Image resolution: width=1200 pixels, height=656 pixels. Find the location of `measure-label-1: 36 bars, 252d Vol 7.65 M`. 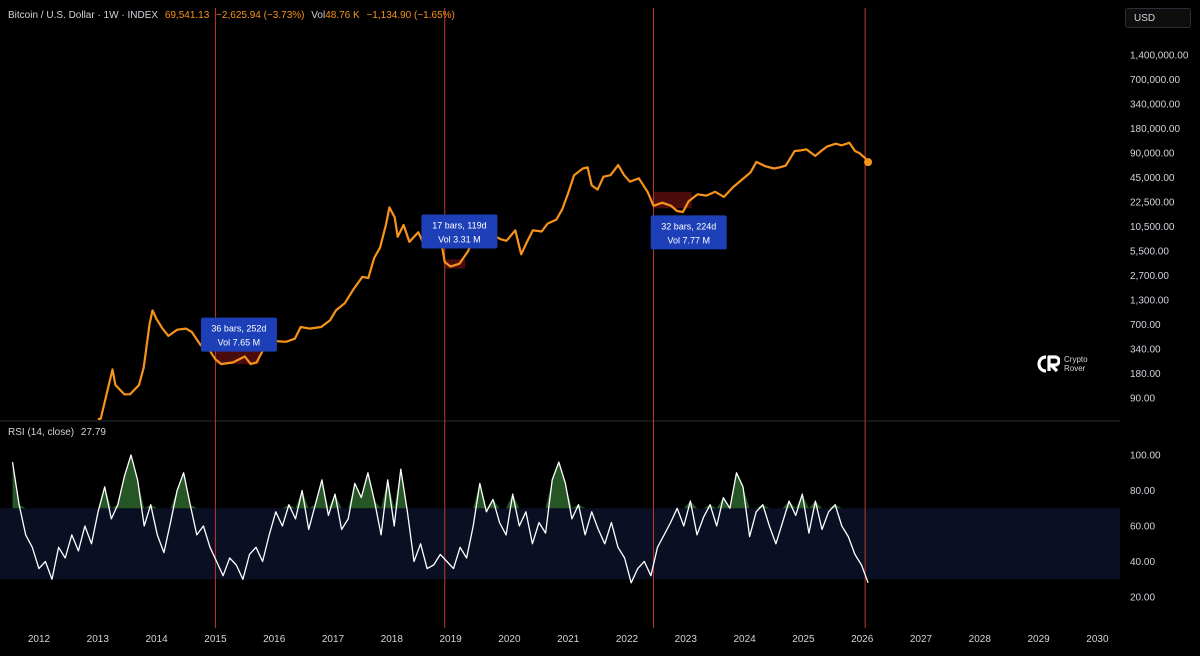

measure-label-1: 36 bars, 252d Vol 7.65 M is located at coordinates (238, 334).